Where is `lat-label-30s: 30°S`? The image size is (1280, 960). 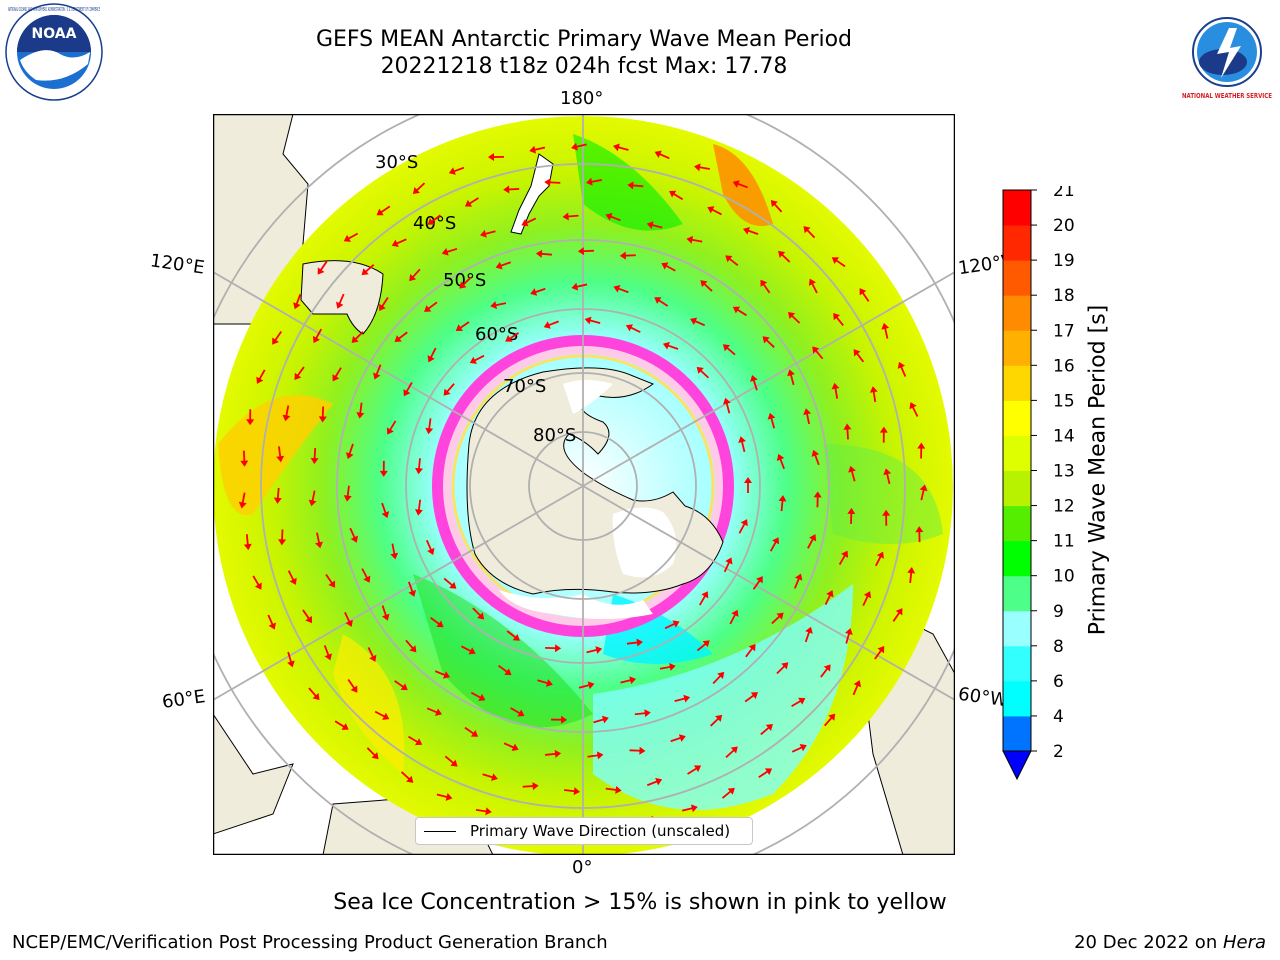
lat-label-30s: 30°S is located at coordinates (396, 162).